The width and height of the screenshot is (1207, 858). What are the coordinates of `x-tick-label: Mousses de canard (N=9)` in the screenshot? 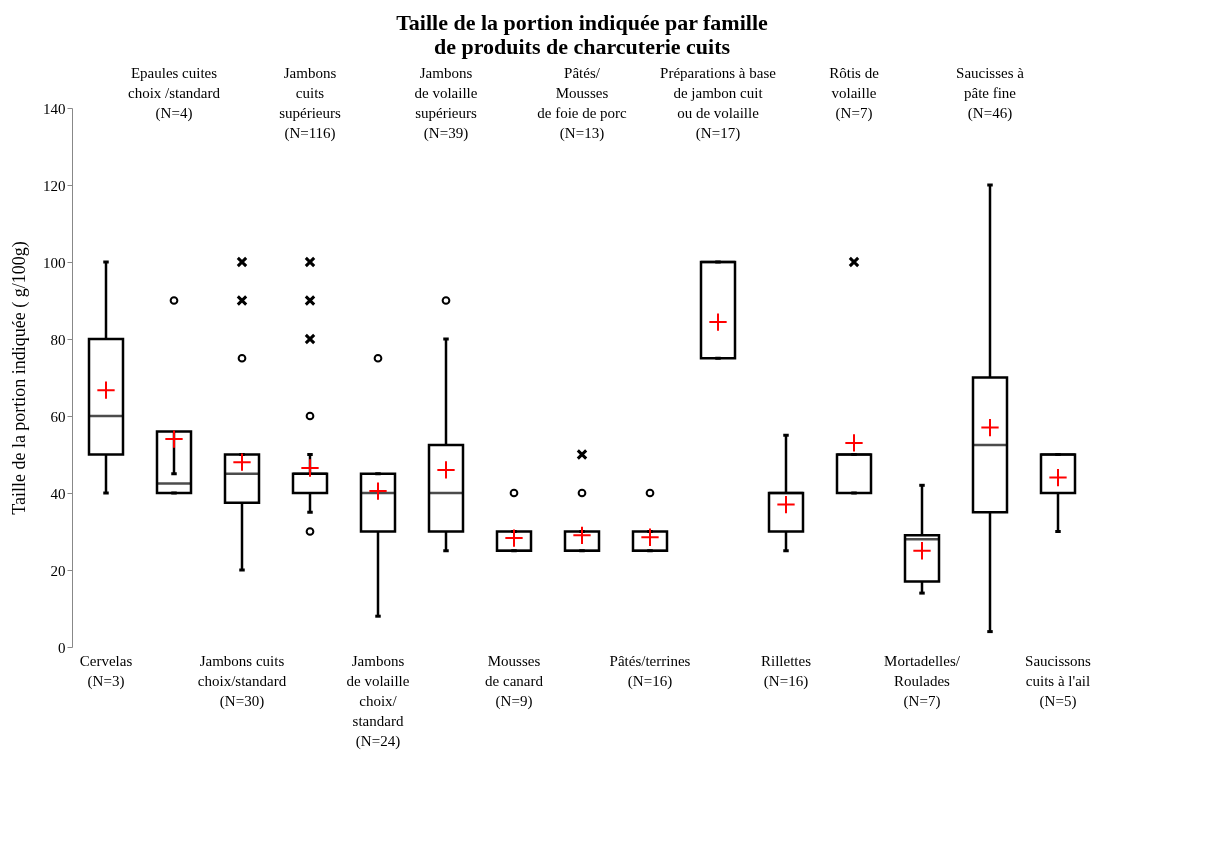 It's located at (514, 681).